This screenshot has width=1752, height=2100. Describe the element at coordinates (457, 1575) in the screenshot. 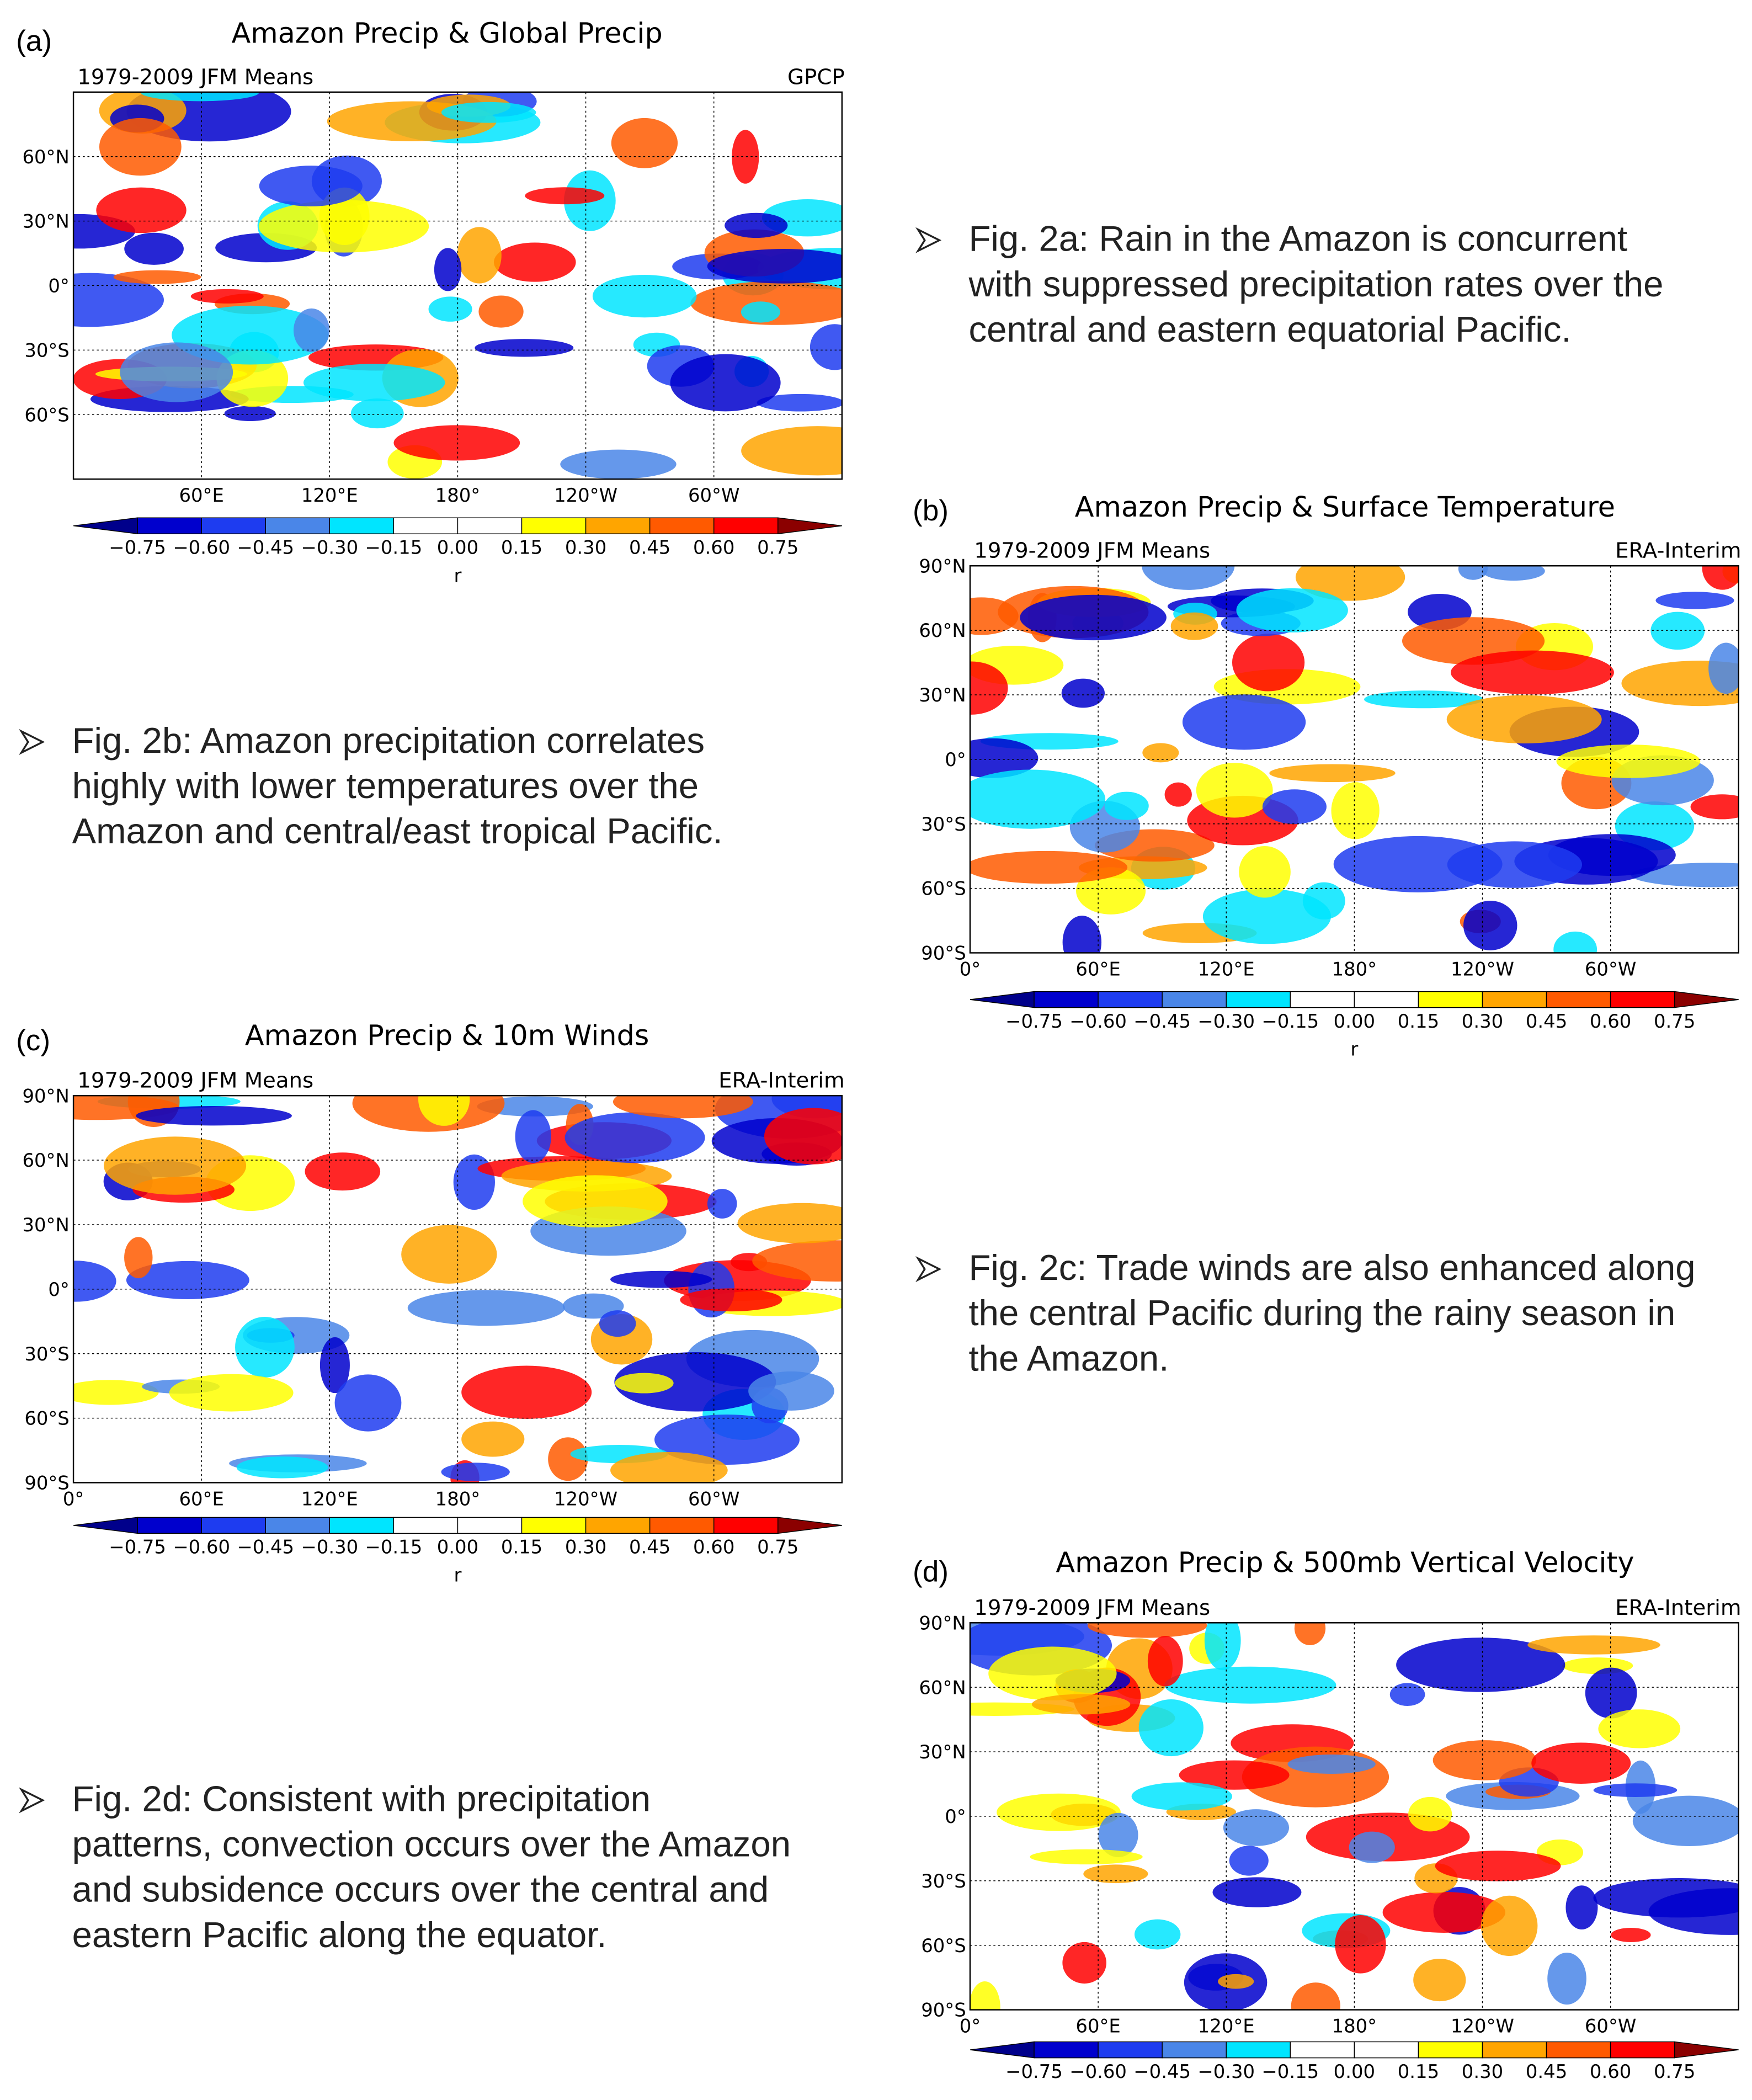

I see `colorbar-label: r` at that location.